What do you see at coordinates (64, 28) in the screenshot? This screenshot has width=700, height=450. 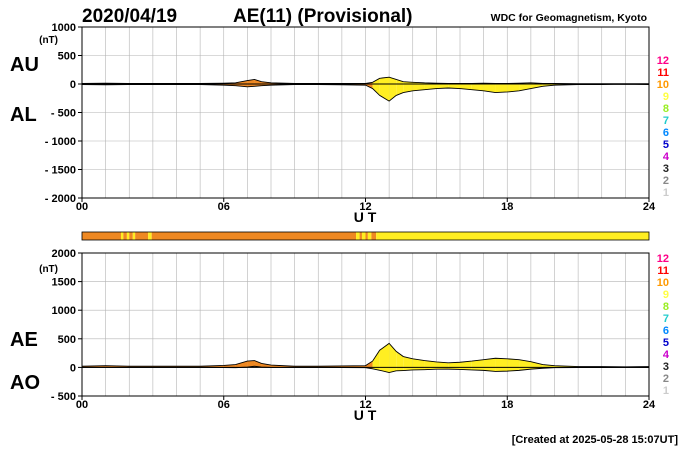 I see `y-tick-label: 1000` at bounding box center [64, 28].